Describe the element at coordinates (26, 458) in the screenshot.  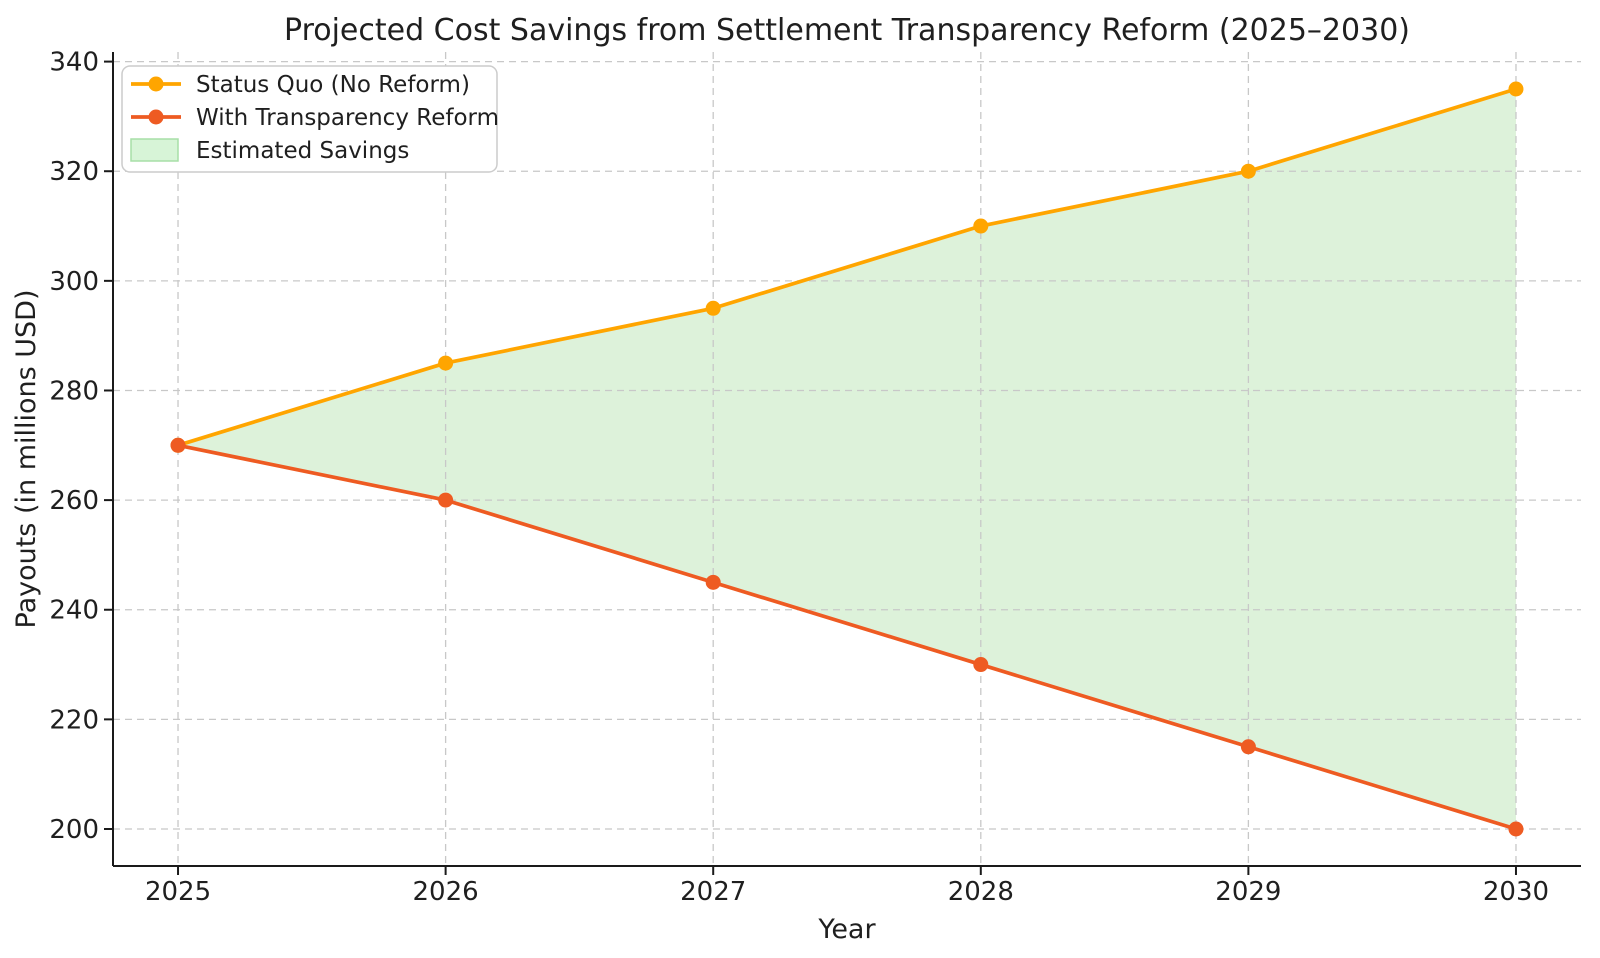
I see `y-axis-label: Payouts (in millions USD)` at that location.